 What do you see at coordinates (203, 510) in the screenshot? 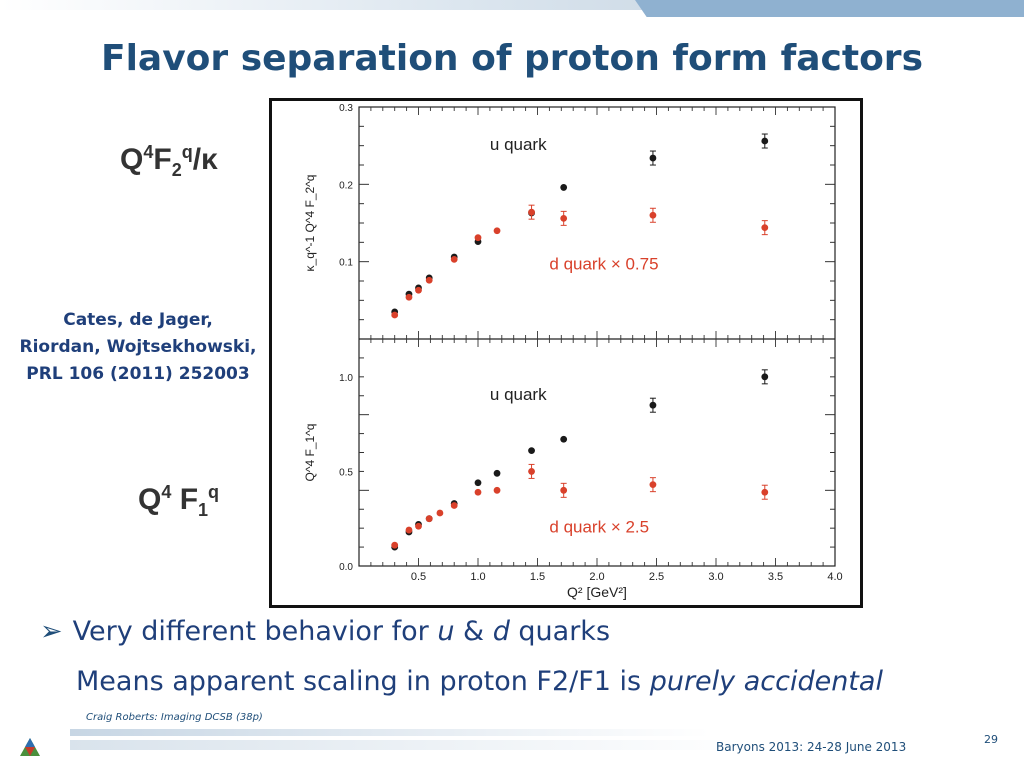
I see `label-bottom-sub: 1` at bounding box center [203, 510].